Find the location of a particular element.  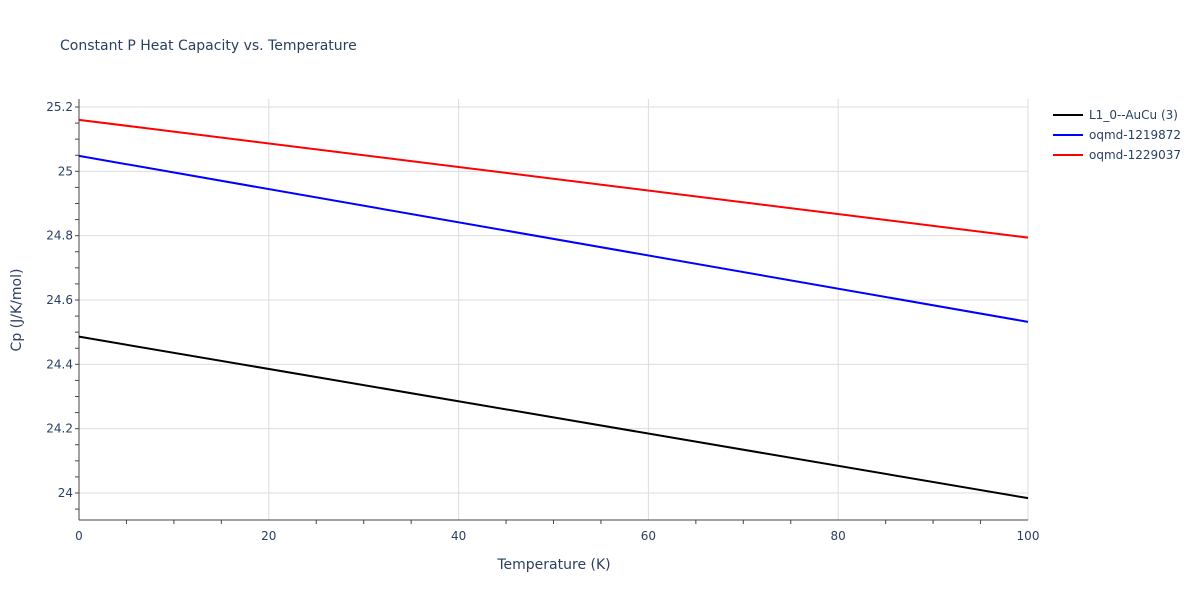

y-tick-label: 24.4 is located at coordinates (59, 364).